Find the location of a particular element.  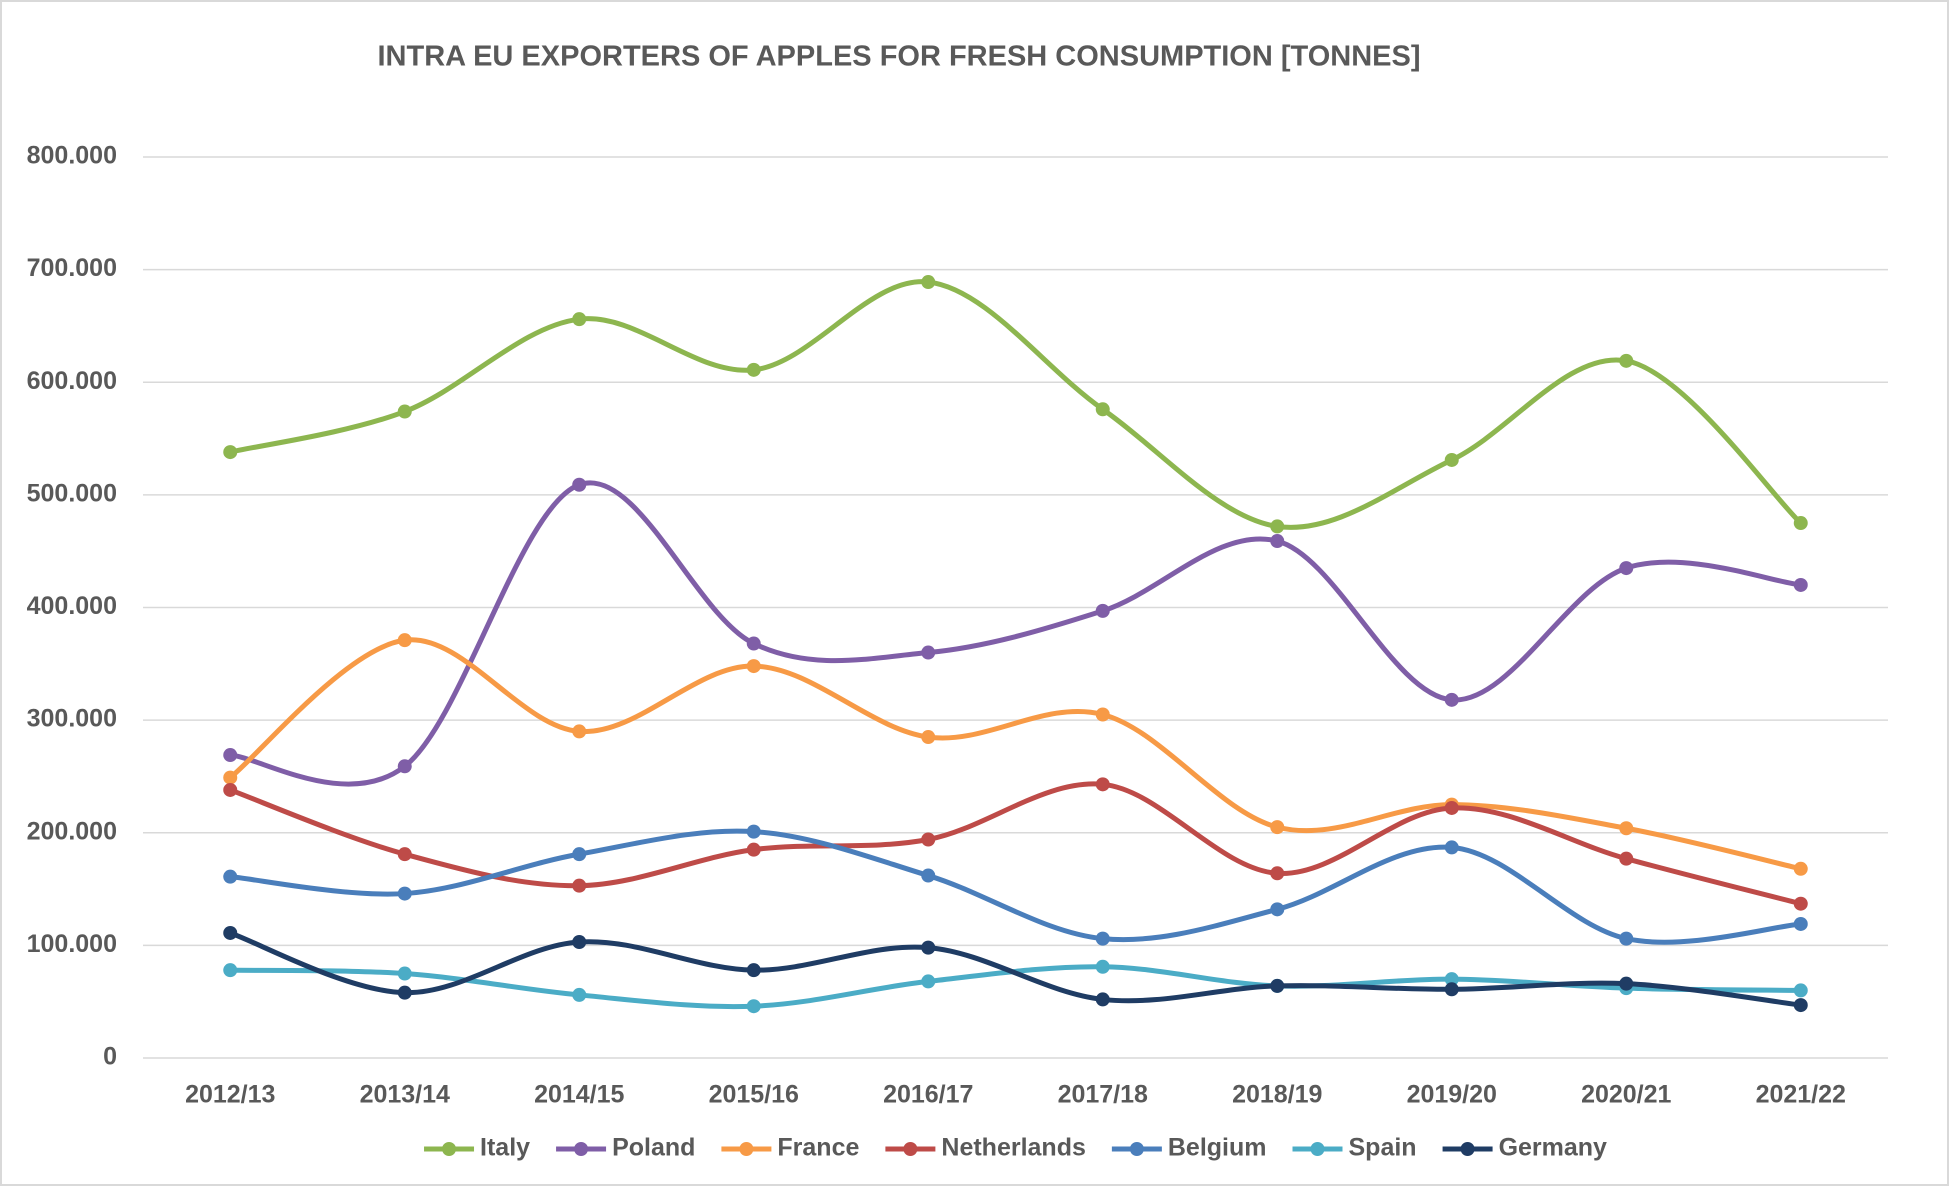

y-tick-label: 800.000 is located at coordinates (72, 156).